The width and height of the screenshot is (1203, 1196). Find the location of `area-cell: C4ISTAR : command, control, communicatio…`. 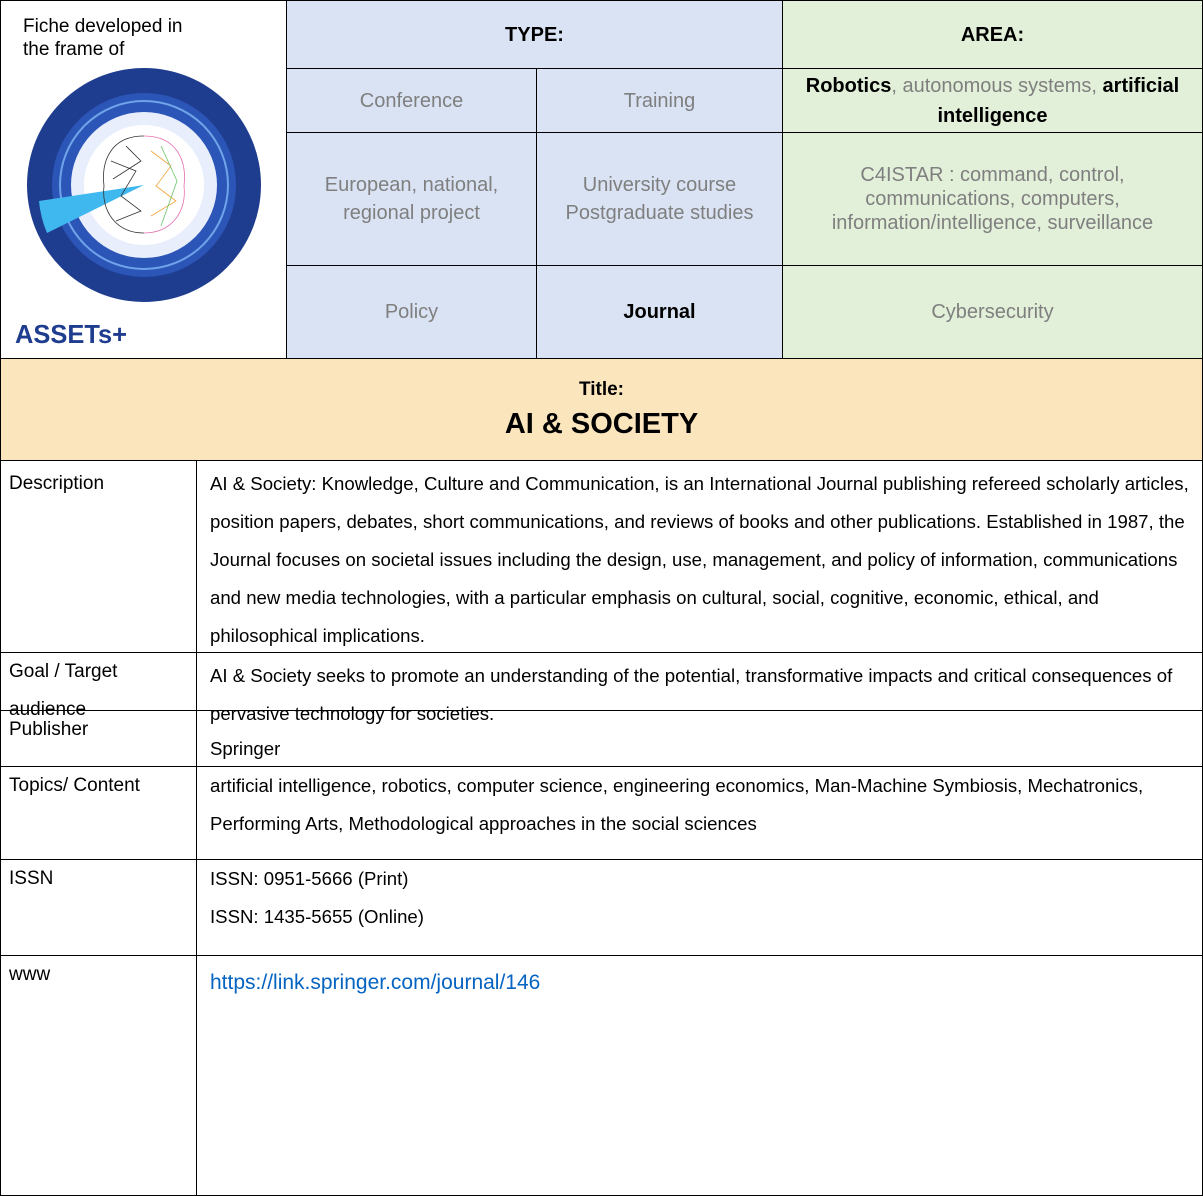

area-cell: C4ISTAR : command, control, communicatio… is located at coordinates (992, 199).